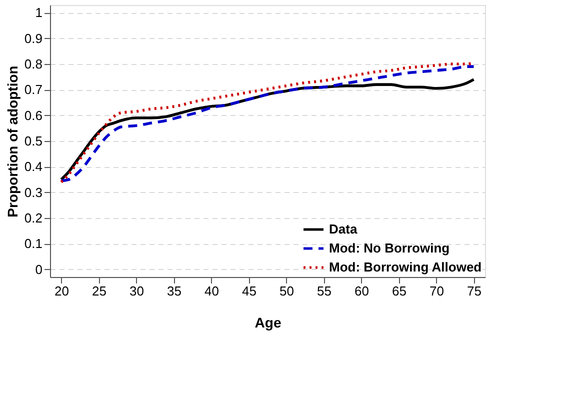 Image resolution: width=581 pixels, height=416 pixels. Describe the element at coordinates (33, 64) in the screenshot. I see `y-tick-label: 0.8` at that location.